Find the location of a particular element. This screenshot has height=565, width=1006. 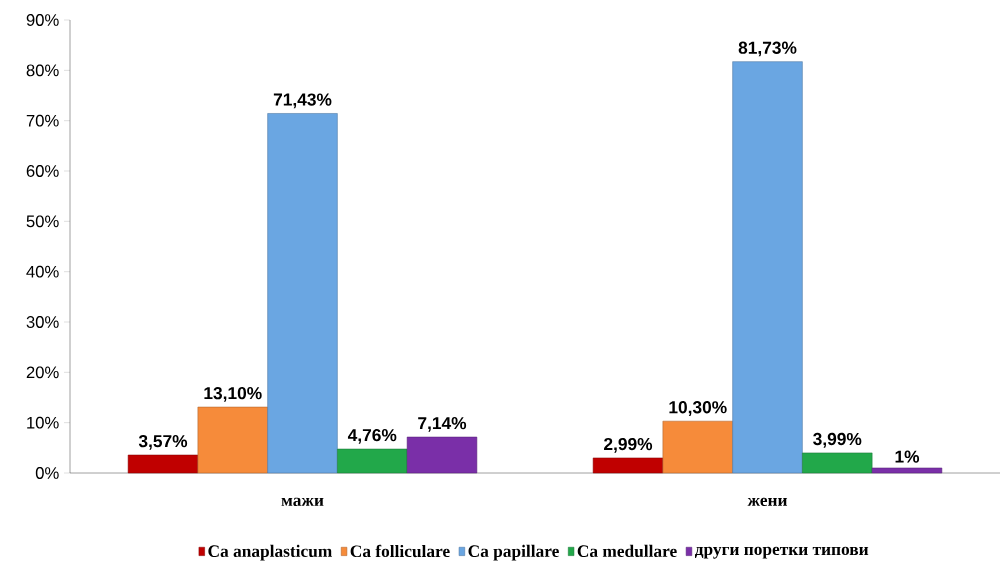

y-tick-label: 0% is located at coordinates (47, 473).